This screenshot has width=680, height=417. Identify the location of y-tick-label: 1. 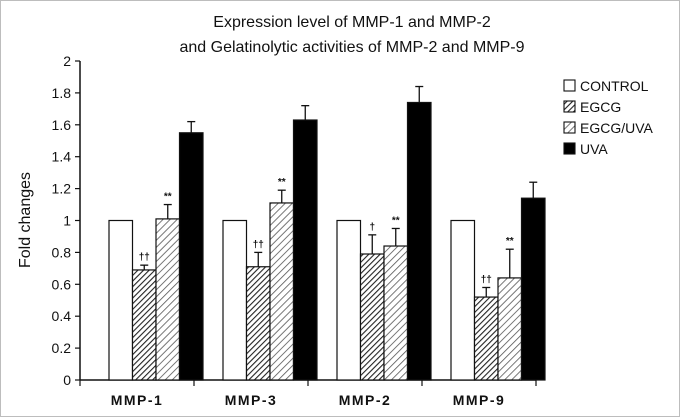
(67, 221).